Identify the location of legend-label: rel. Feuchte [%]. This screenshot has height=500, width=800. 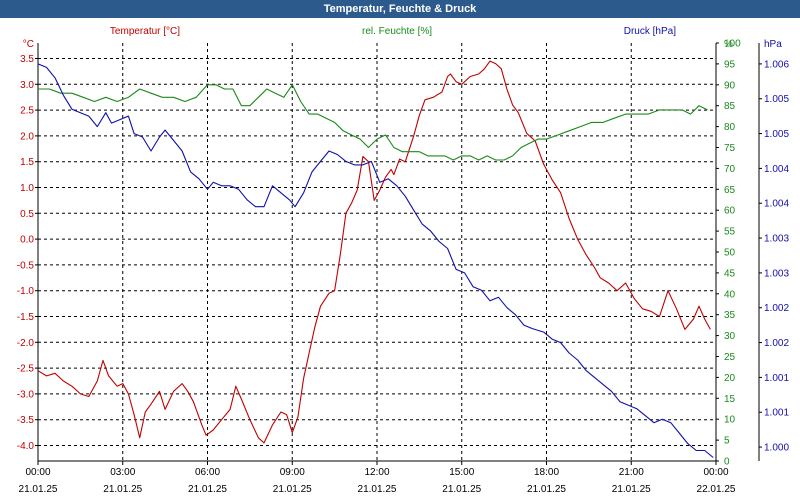
(397, 31).